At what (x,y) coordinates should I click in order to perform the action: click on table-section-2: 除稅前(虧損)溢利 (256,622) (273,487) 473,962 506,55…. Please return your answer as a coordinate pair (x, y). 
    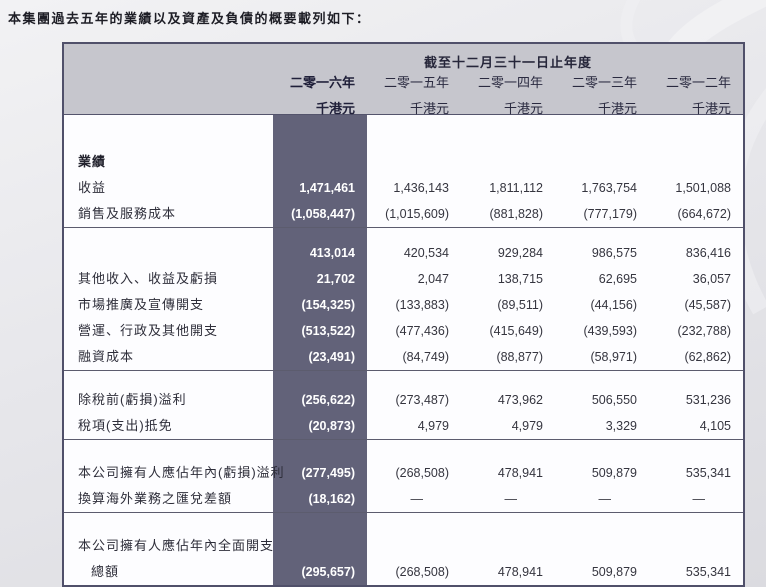
    Looking at the image, I should click on (403, 404).